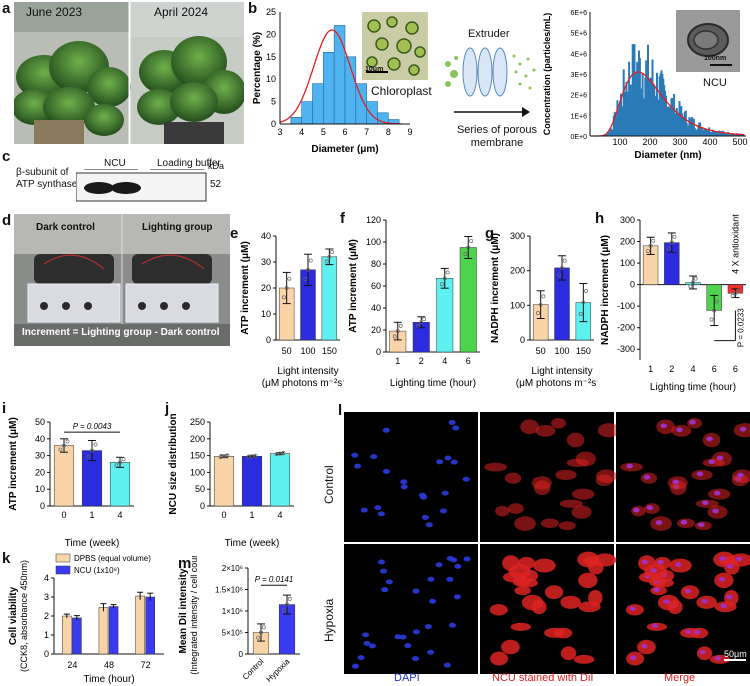 The width and height of the screenshot is (750, 686). Describe the element at coordinates (495, 288) in the screenshot. I see `y-axis-label: NADPH increment (μM)` at that location.